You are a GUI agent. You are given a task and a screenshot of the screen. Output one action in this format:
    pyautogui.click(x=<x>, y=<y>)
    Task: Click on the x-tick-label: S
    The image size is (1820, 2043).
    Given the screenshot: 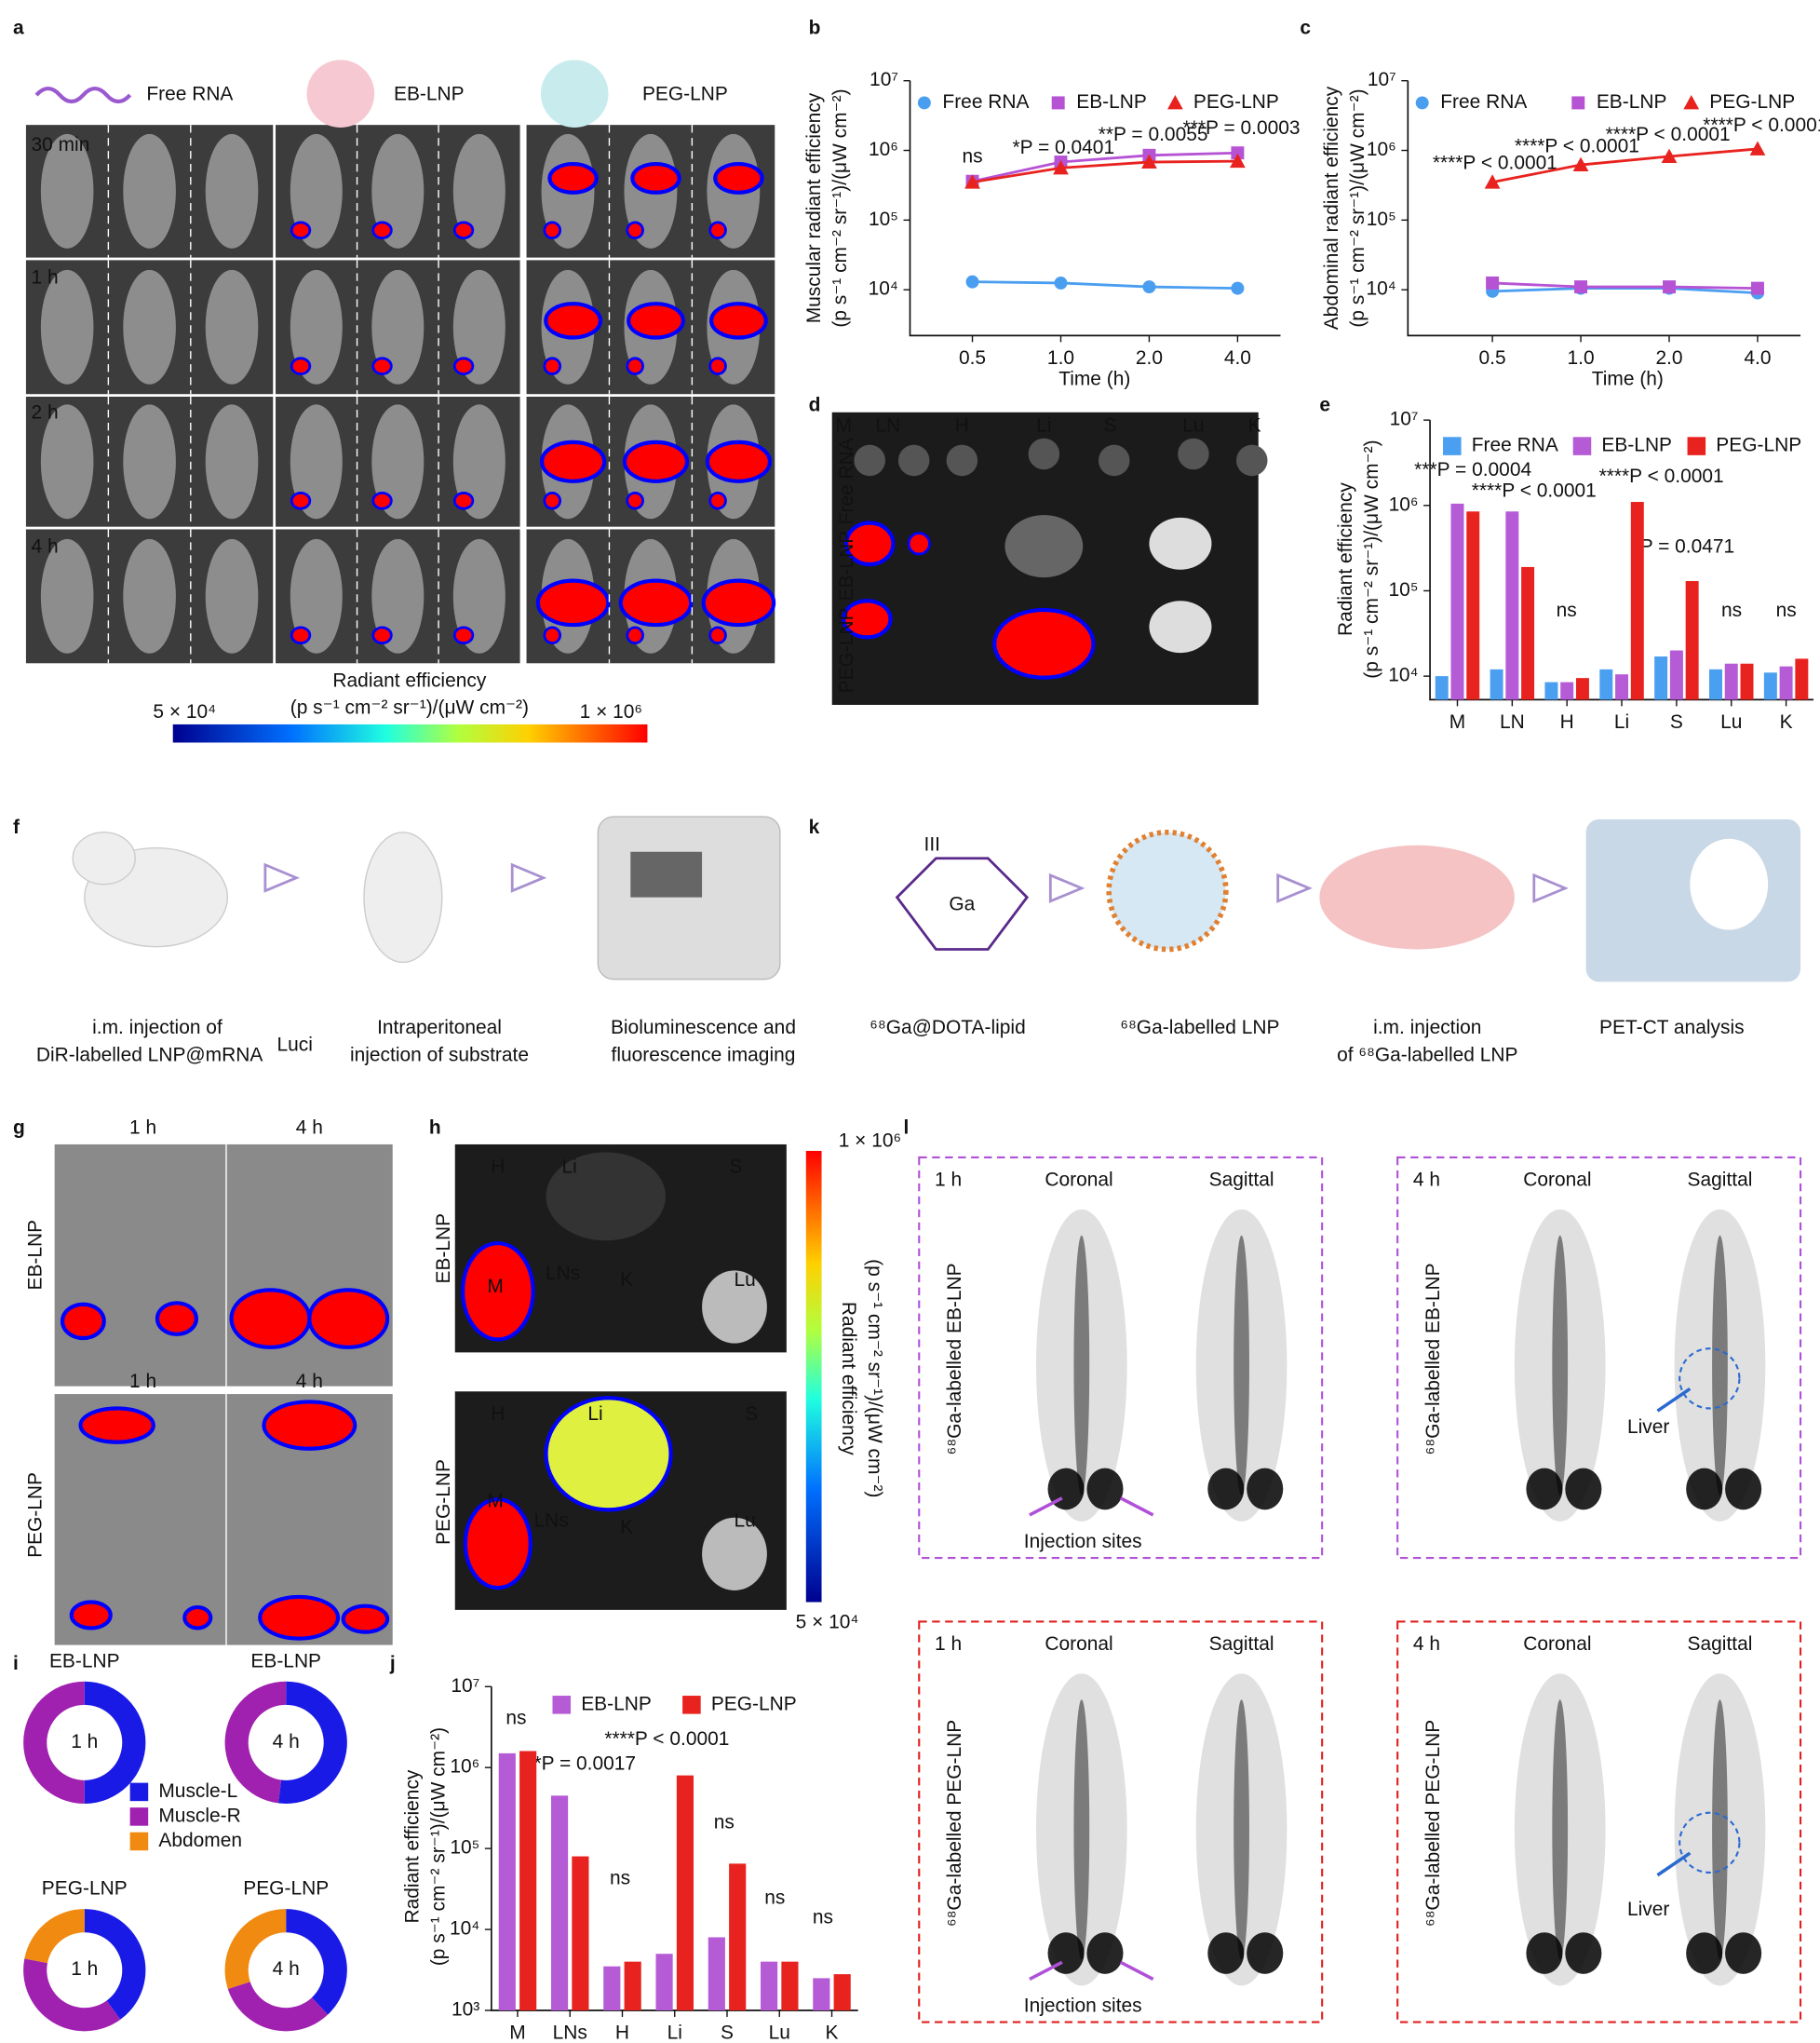 What is the action you would take?
    pyautogui.click(x=1676, y=722)
    